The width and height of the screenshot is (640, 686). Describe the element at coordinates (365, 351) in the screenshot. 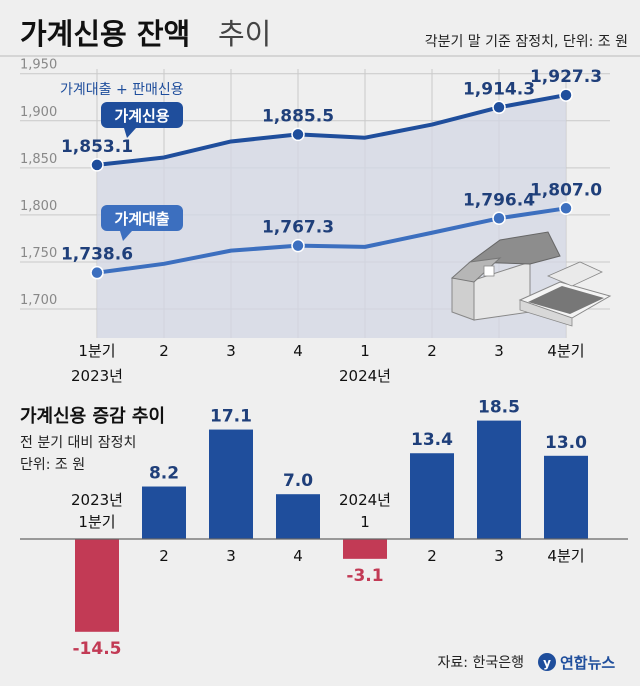

I see `x-tick-label: 1` at that location.